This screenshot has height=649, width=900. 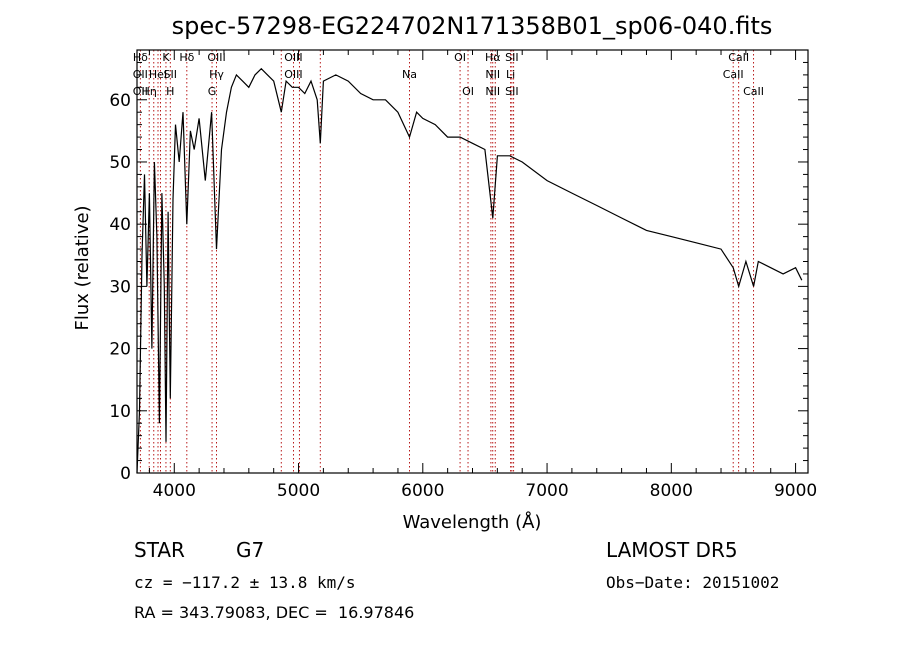 I want to click on line-label: K, so click(x=166, y=57).